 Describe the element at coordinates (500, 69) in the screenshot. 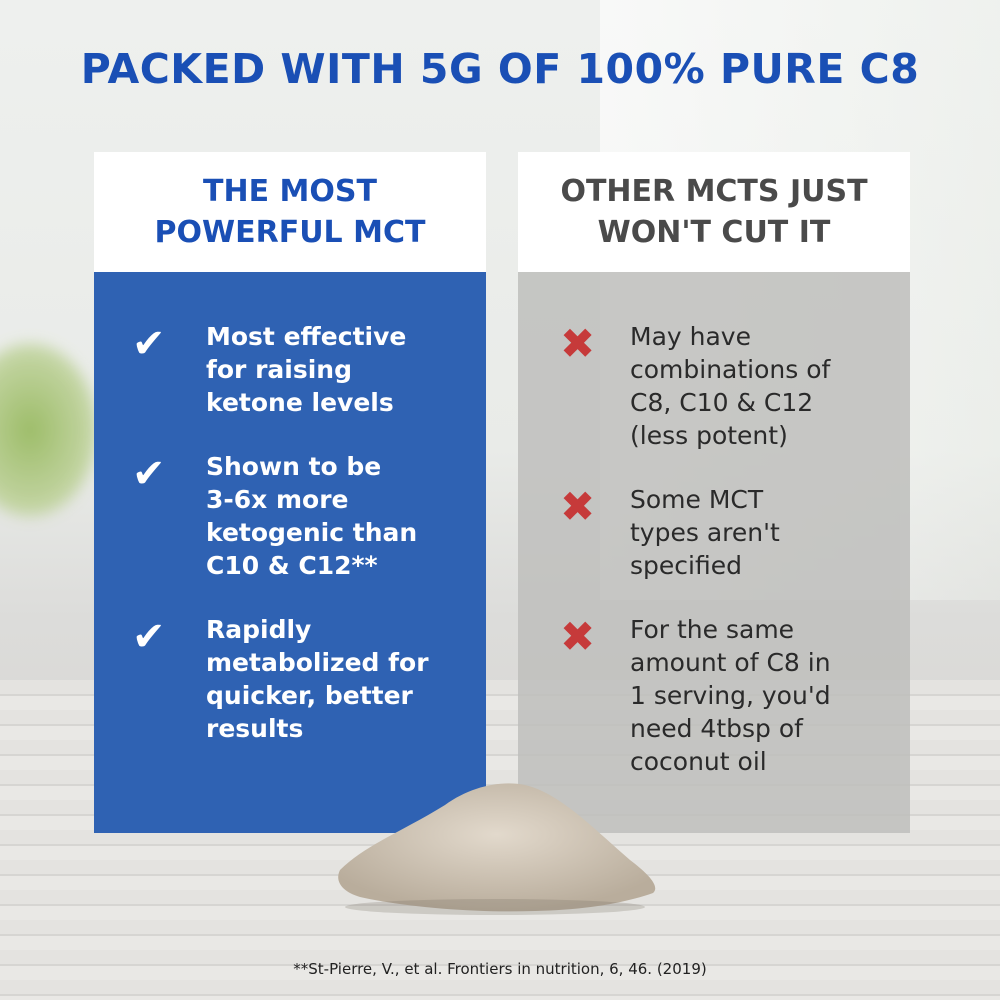

I see `page-title: PACKED WITH 5G OF 100% PURE C8` at that location.